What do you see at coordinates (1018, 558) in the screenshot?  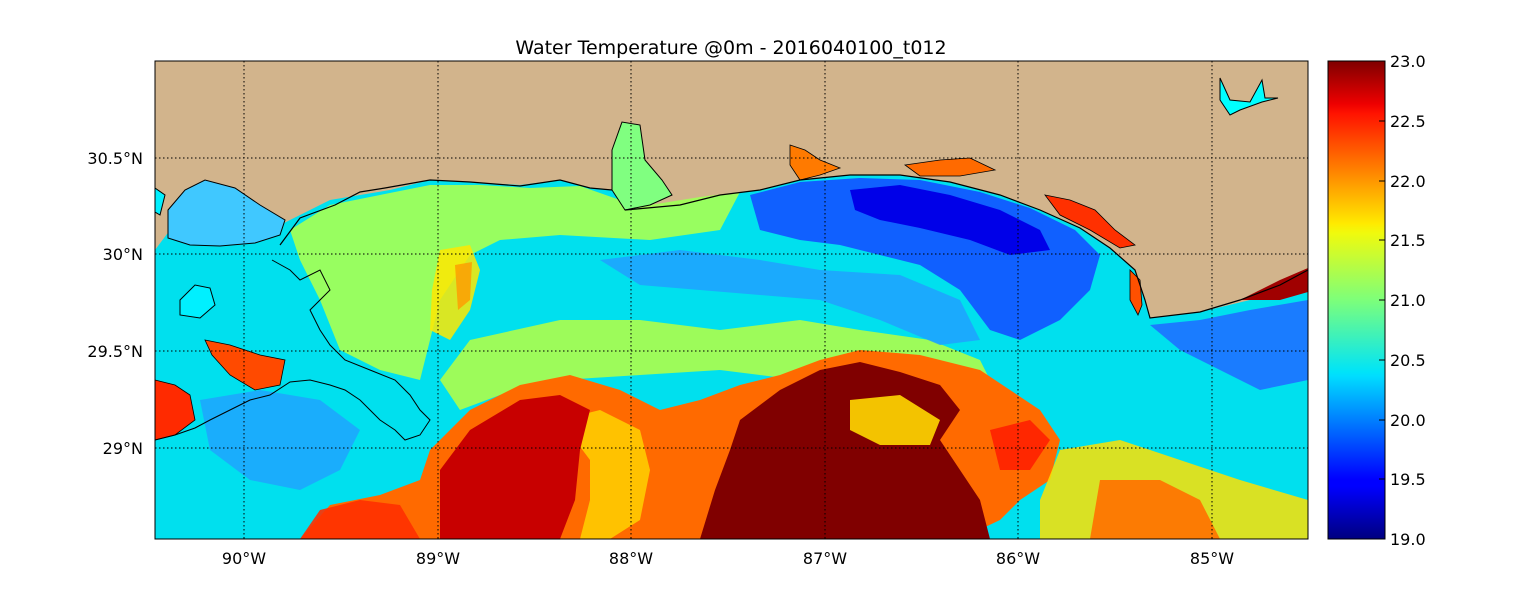 I see `lon-tick-label: 86°W` at bounding box center [1018, 558].